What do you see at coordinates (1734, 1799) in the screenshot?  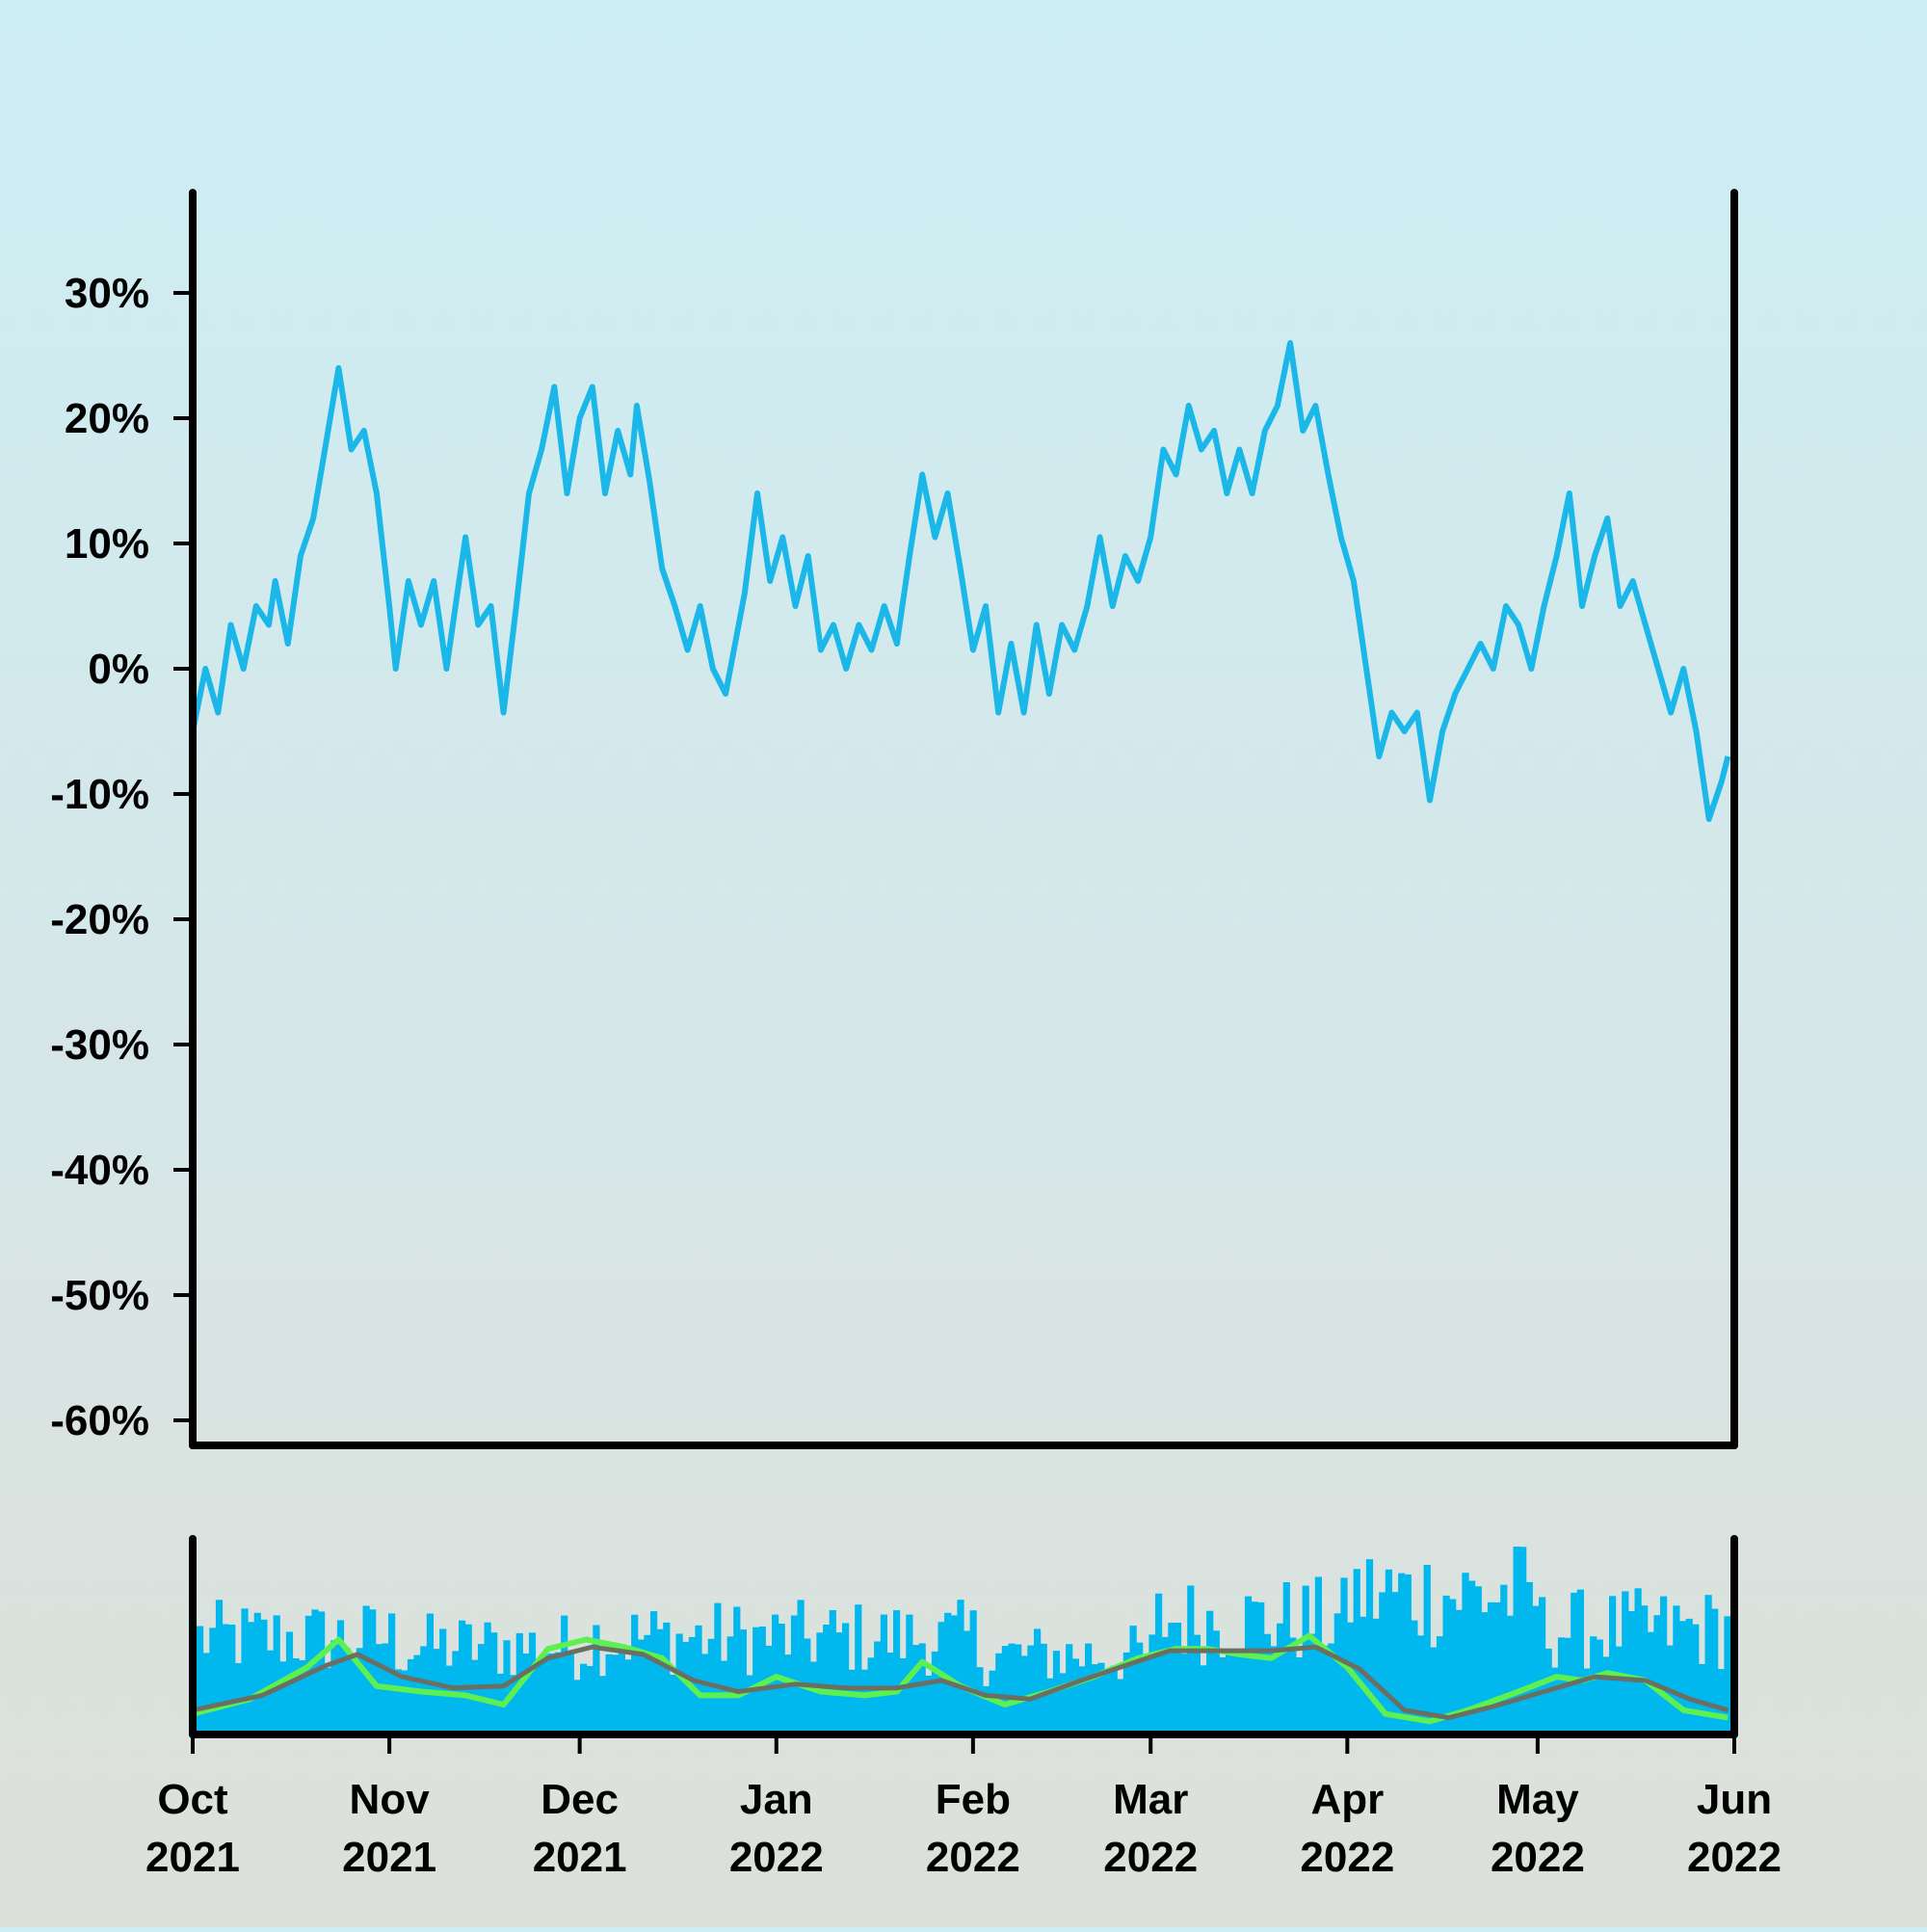 I see `x-tick-month: Jun` at bounding box center [1734, 1799].